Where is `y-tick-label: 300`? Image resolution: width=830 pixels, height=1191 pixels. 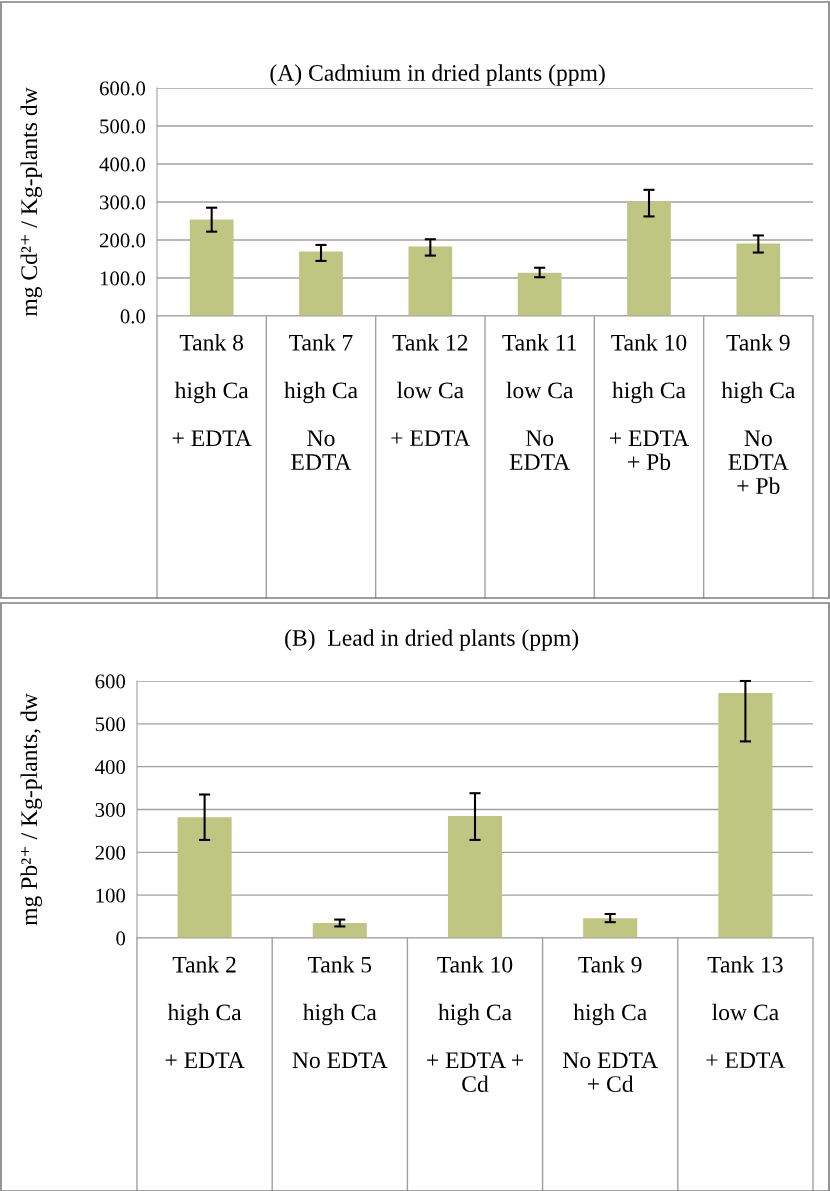 y-tick-label: 300 is located at coordinates (110, 809).